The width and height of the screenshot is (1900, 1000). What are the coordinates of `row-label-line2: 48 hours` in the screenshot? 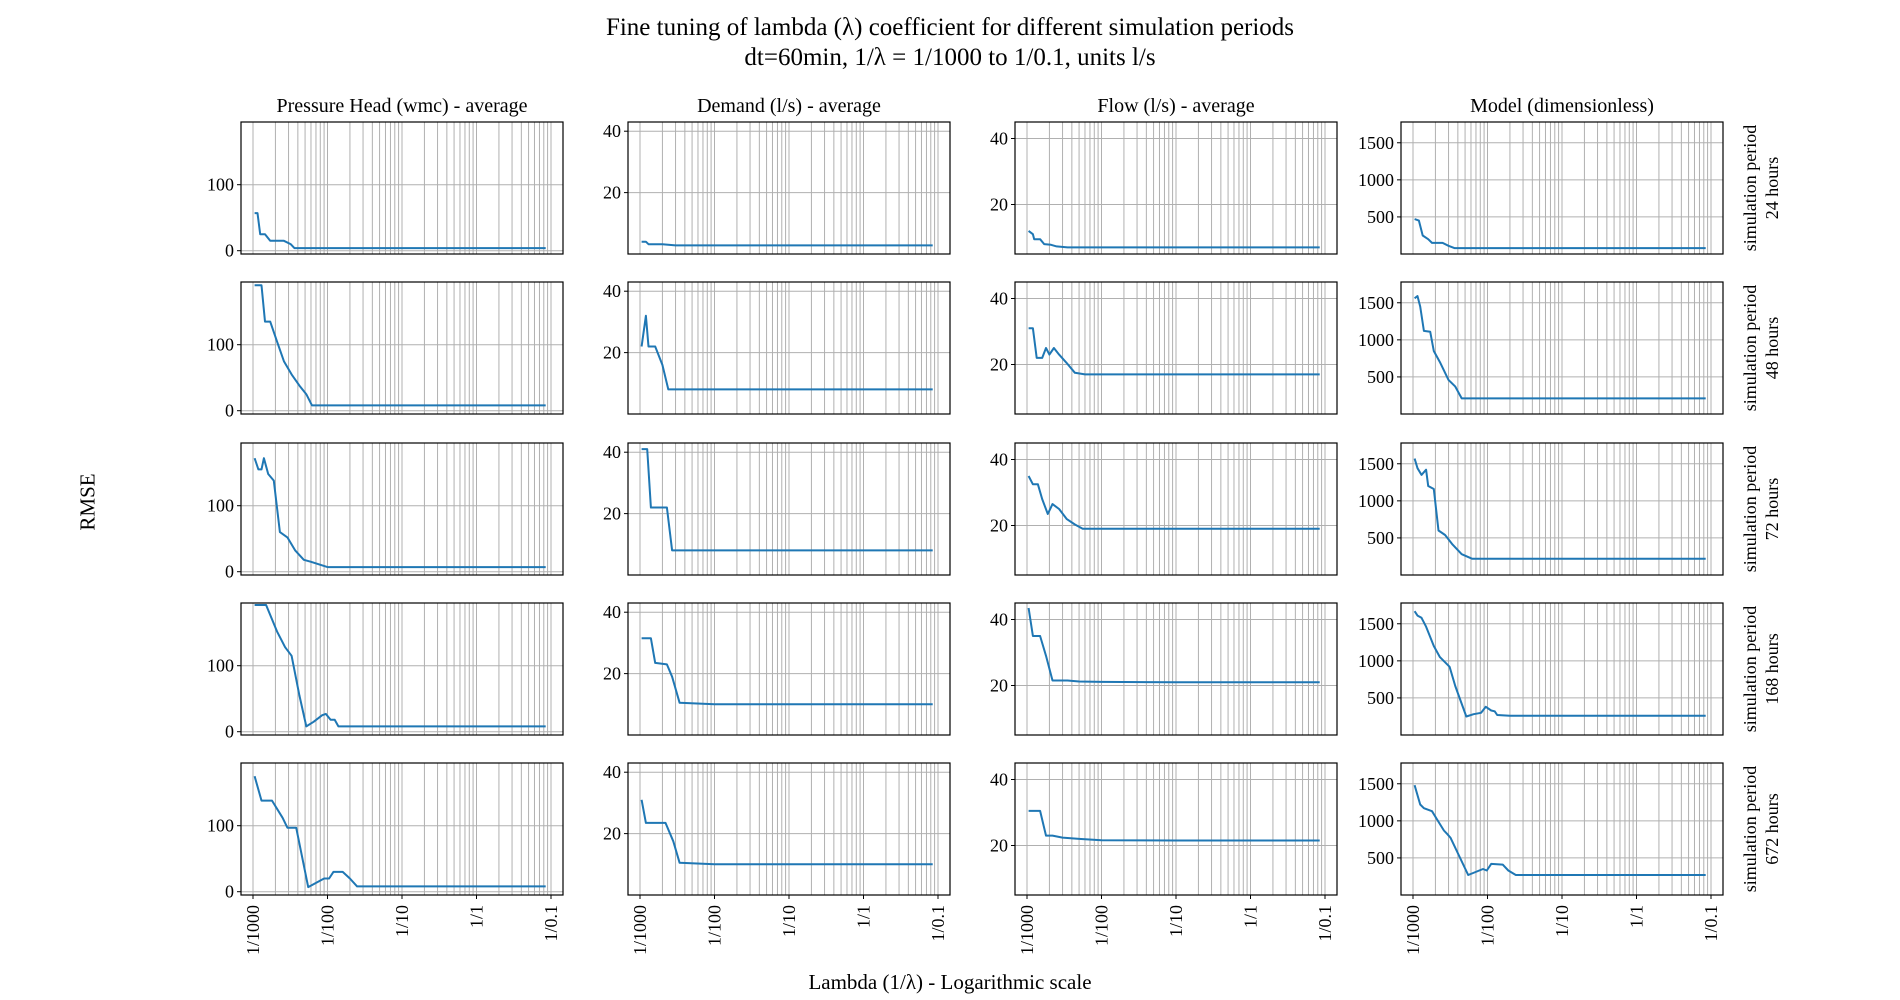 It's located at (1772, 348).